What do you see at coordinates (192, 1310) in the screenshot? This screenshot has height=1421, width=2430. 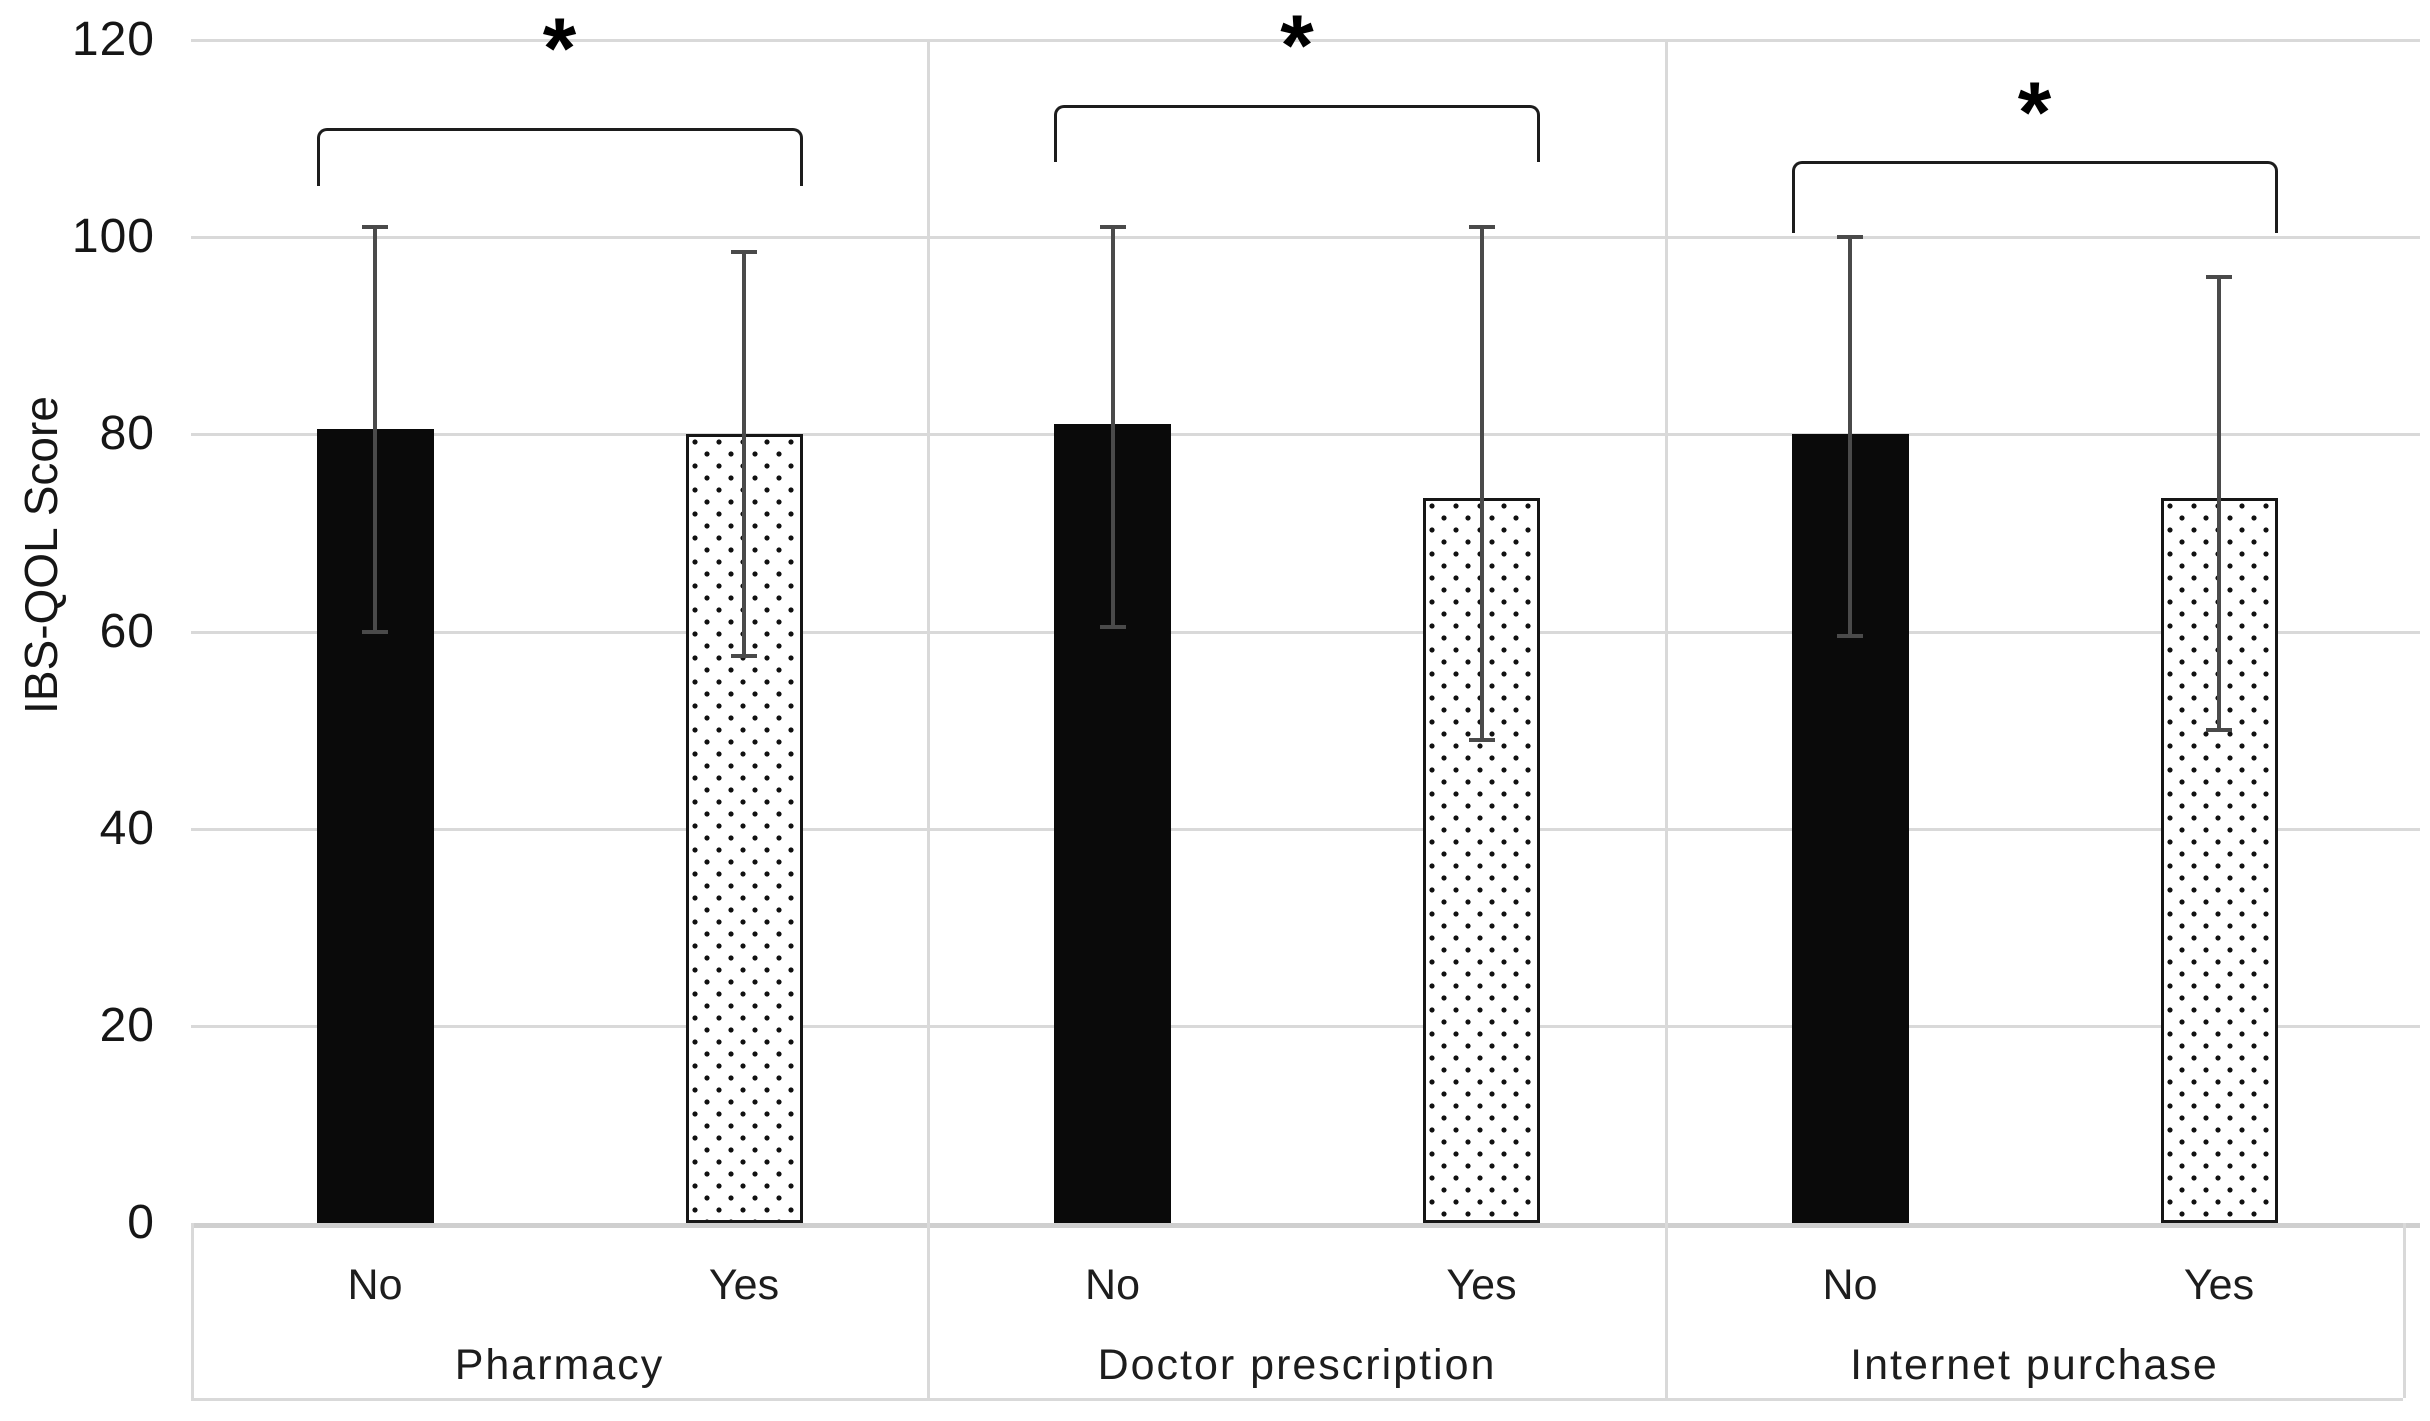 I see `label-area-left-border` at bounding box center [192, 1310].